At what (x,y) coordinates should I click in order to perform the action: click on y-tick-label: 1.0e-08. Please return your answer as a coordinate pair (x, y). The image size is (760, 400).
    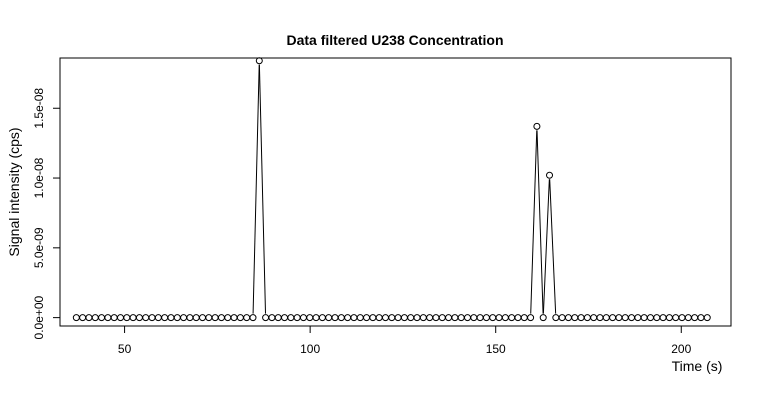
    Looking at the image, I should click on (39, 177).